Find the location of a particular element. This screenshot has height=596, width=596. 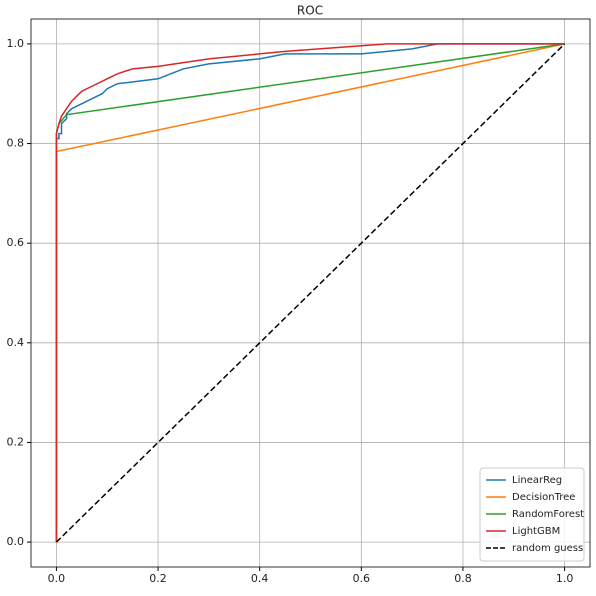

y-tick-label: 0.0 is located at coordinates (16, 541).